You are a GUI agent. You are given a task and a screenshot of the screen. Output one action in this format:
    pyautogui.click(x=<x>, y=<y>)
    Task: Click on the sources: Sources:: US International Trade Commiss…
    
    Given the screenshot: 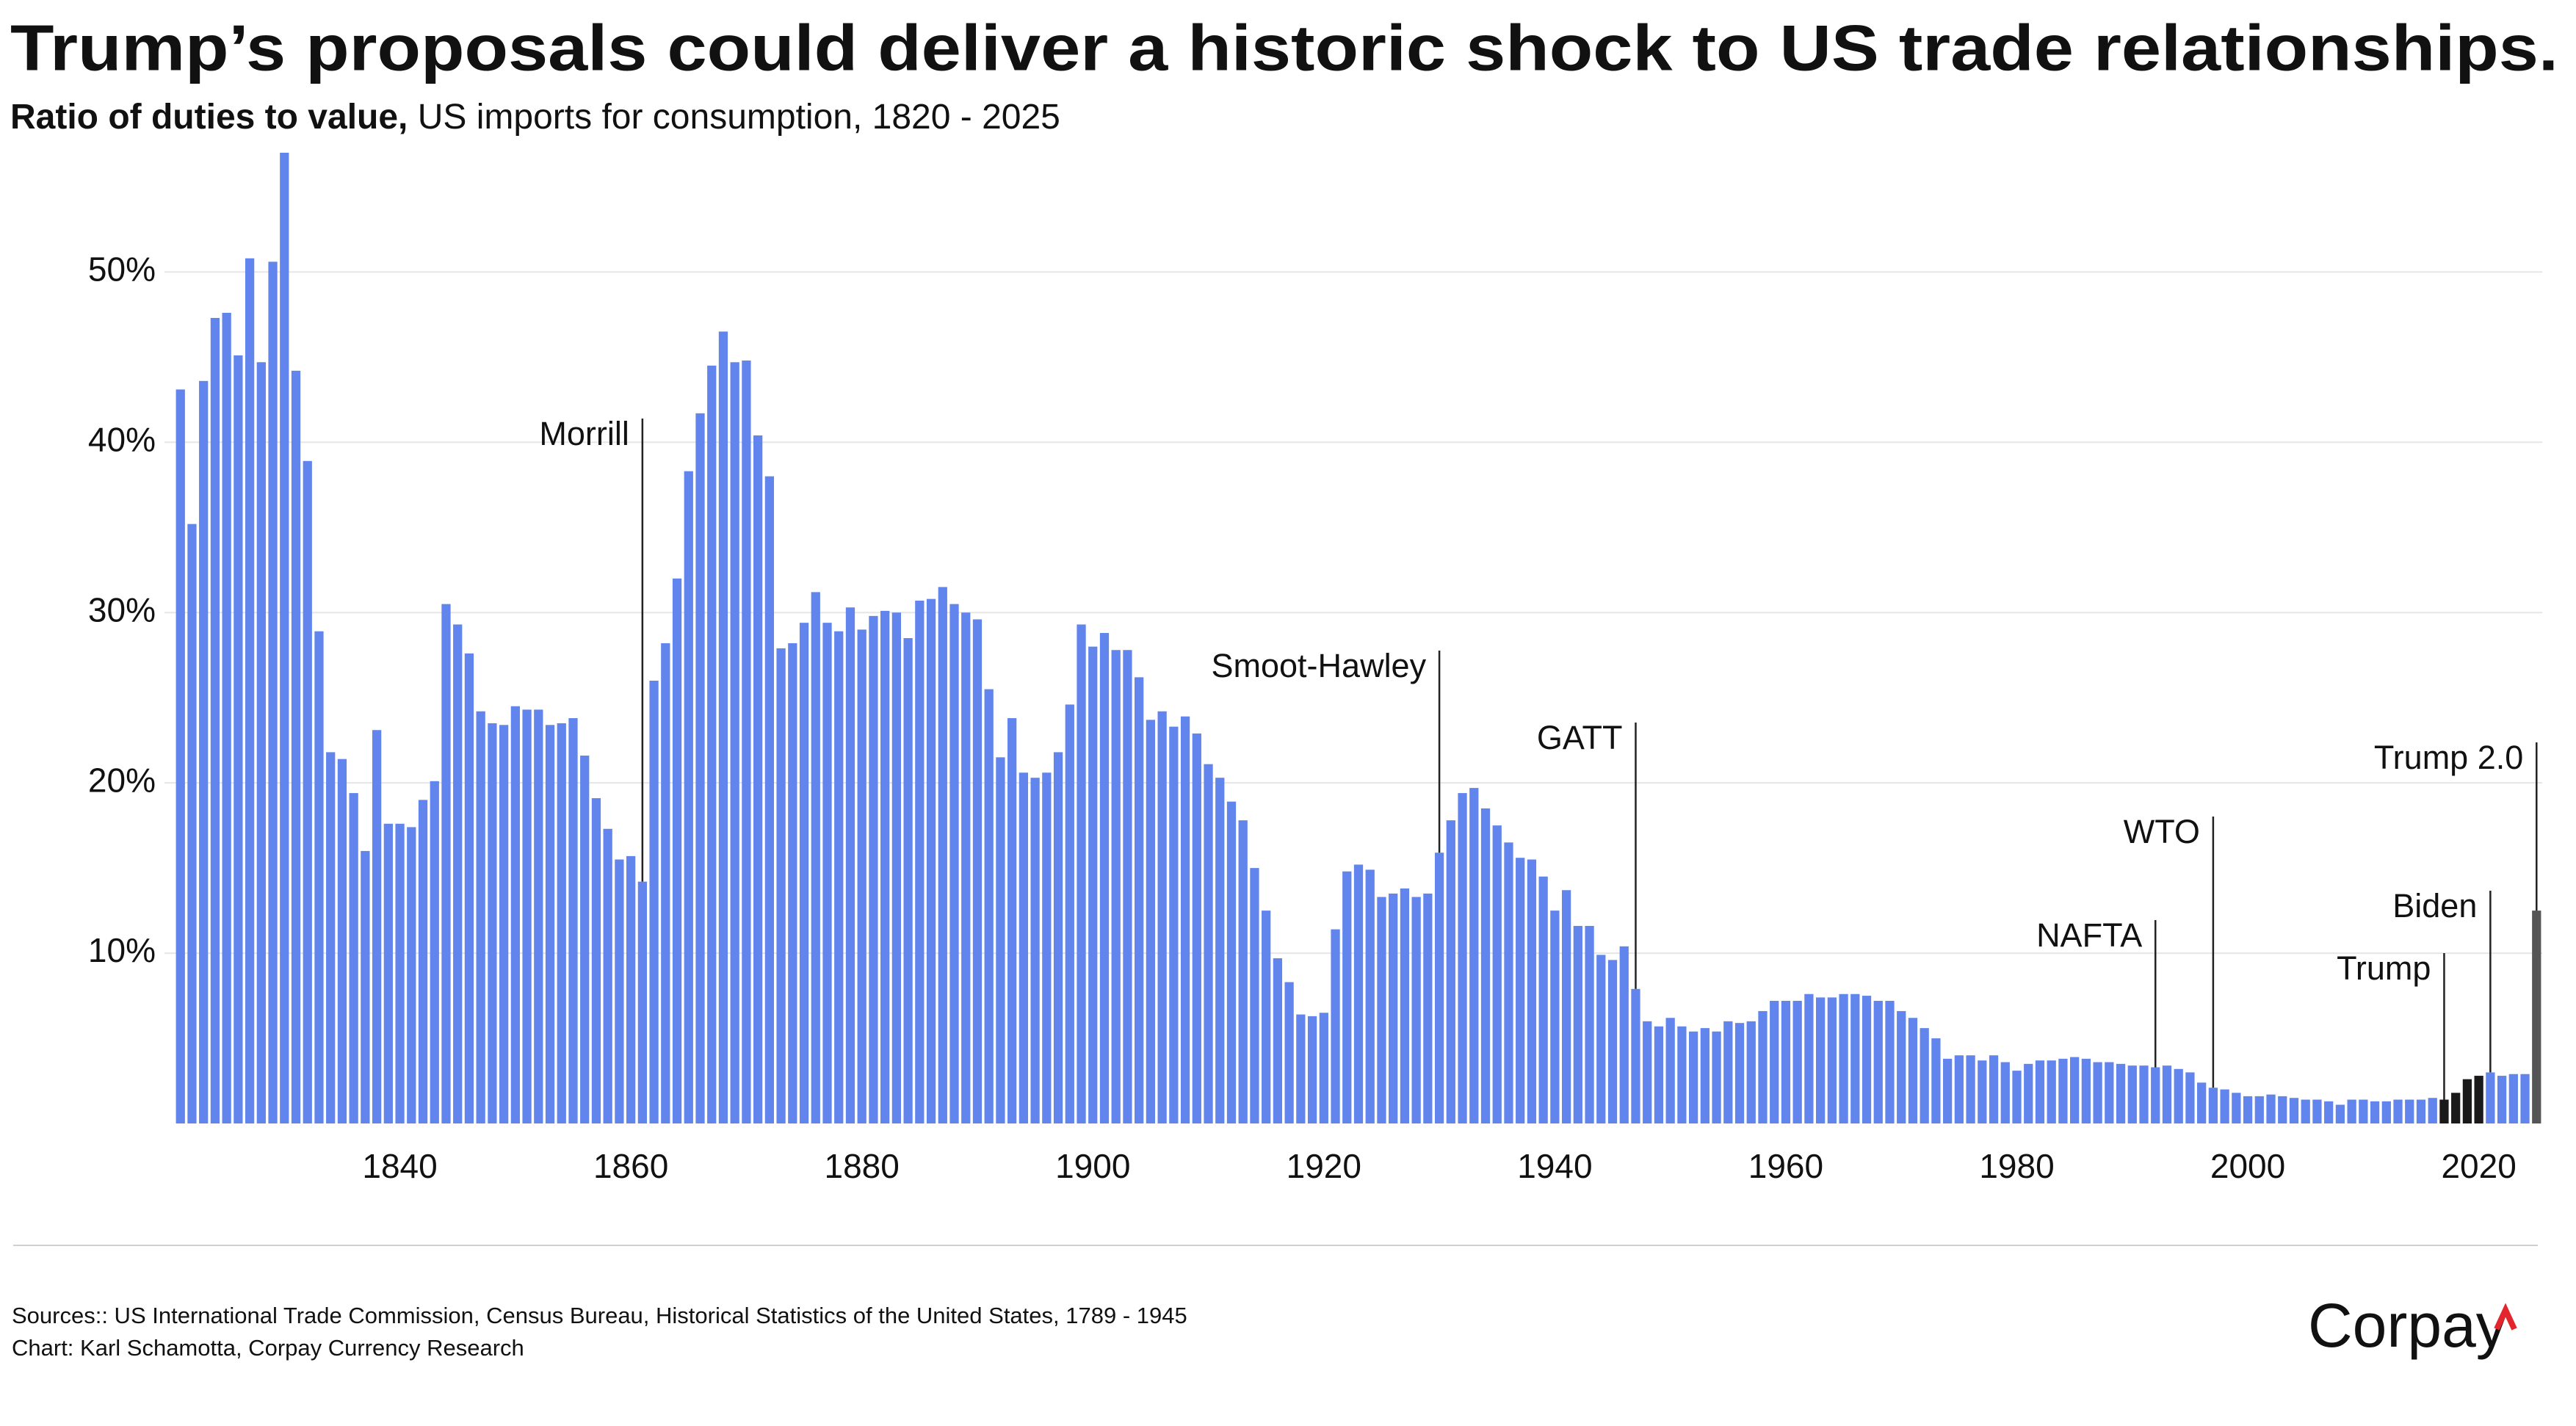 What is the action you would take?
    pyautogui.click(x=599, y=1315)
    